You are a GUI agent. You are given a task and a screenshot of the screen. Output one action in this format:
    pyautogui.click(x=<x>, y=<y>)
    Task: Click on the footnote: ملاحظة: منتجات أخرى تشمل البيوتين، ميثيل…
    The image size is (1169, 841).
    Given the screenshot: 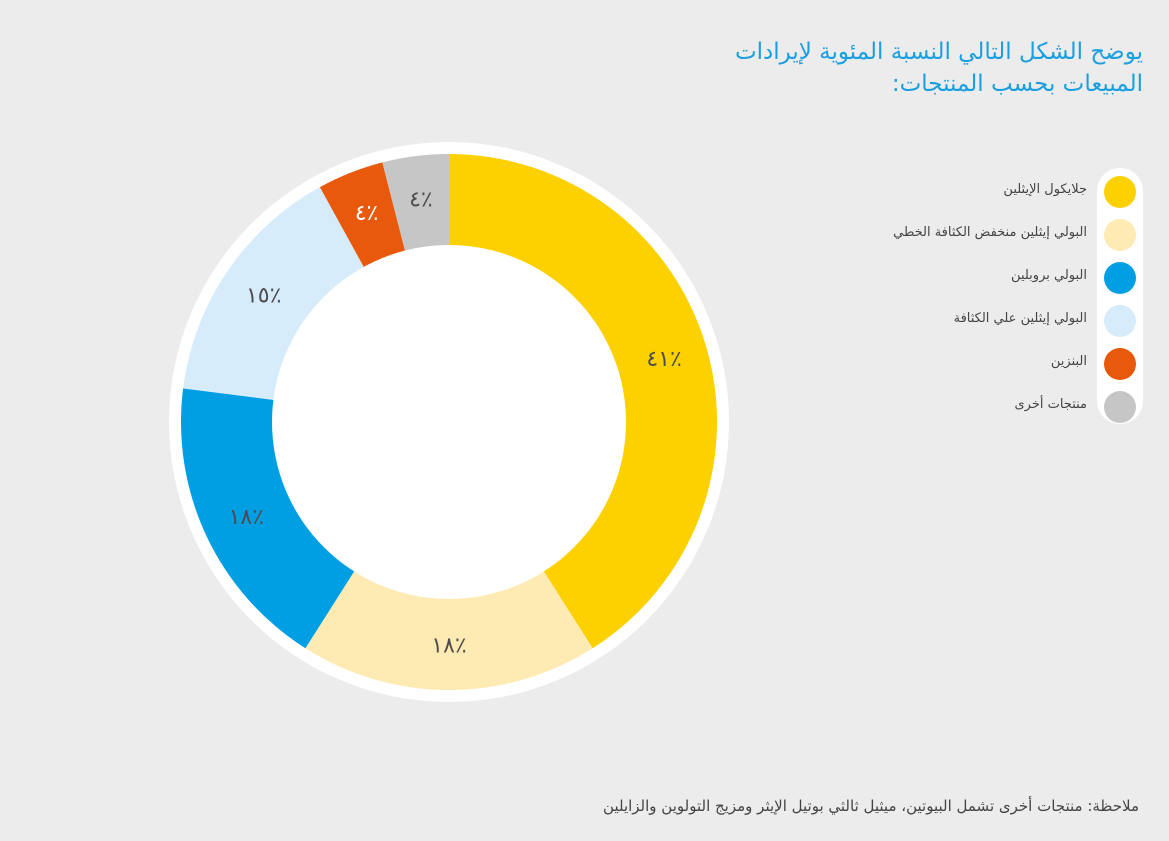 What is the action you would take?
    pyautogui.click(x=871, y=806)
    